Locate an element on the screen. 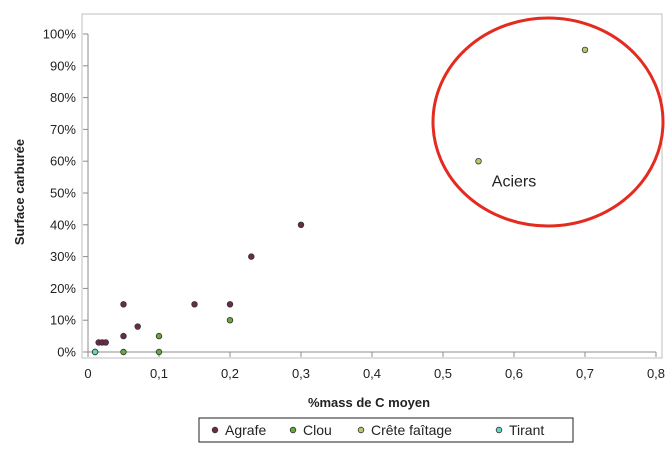 The image size is (671, 449). x-axis-label: %mass de C moyen is located at coordinates (369, 402).